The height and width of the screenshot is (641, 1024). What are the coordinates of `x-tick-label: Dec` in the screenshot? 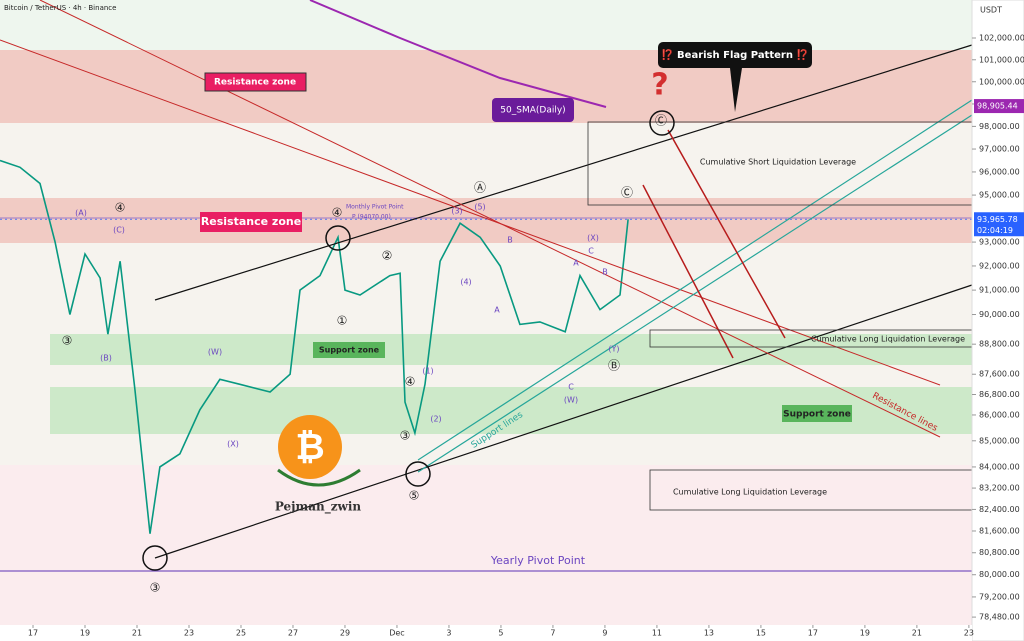 It's located at (396, 633).